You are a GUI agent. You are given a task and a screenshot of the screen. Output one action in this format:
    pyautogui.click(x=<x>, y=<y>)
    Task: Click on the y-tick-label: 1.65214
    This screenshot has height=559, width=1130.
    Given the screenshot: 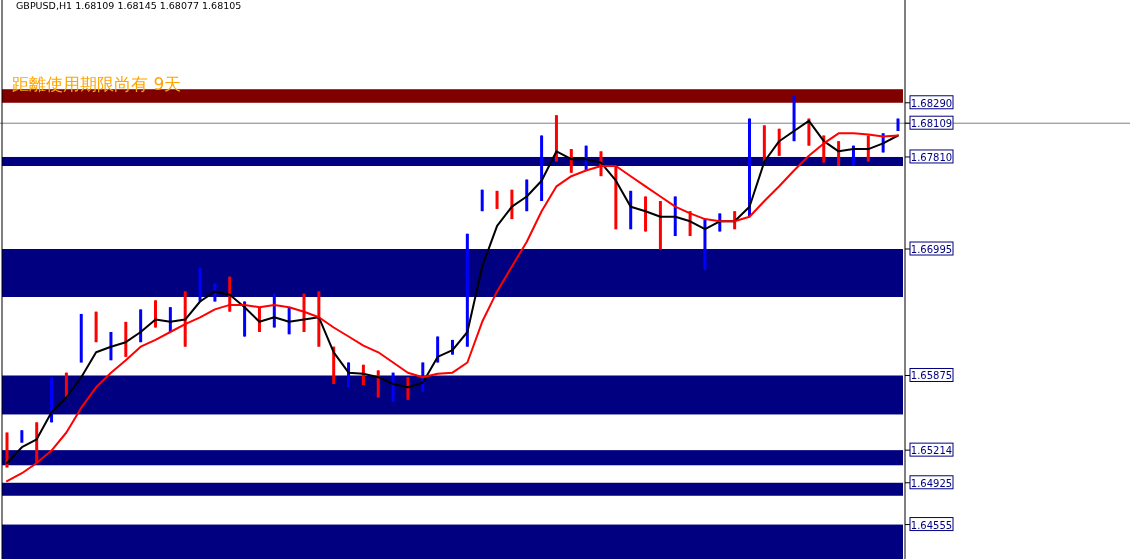 What is the action you would take?
    pyautogui.click(x=931, y=451)
    